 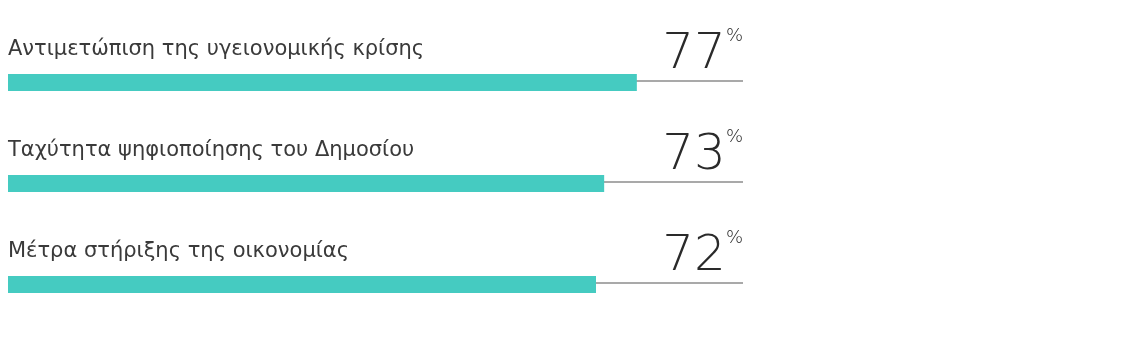 I want to click on data-label: 73$^{%}$, so click(x=702, y=152).